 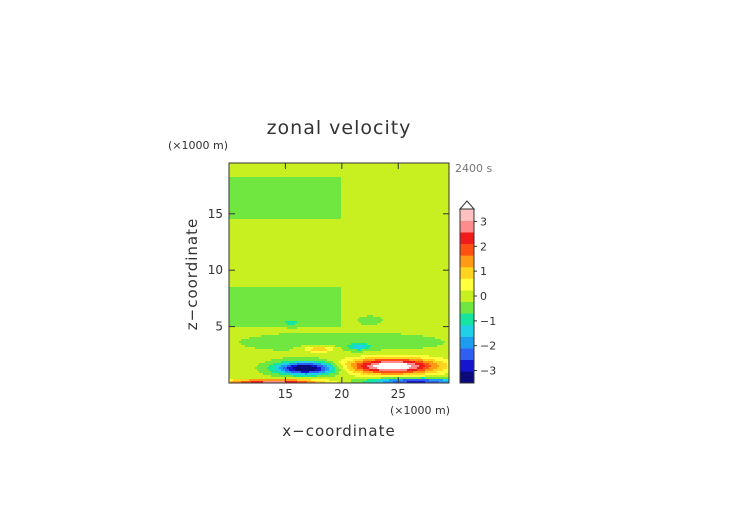 What do you see at coordinates (339, 128) in the screenshot?
I see `chart-title: zonal velocity` at bounding box center [339, 128].